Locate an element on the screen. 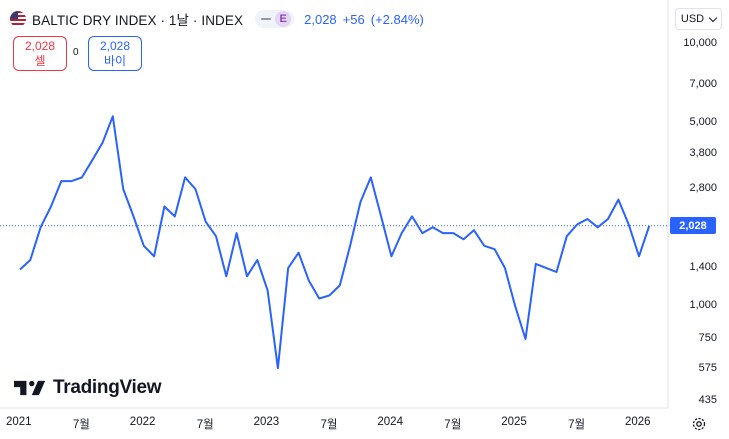 This screenshot has width=729, height=439. tradingview-logo: TradingView is located at coordinates (88, 388).